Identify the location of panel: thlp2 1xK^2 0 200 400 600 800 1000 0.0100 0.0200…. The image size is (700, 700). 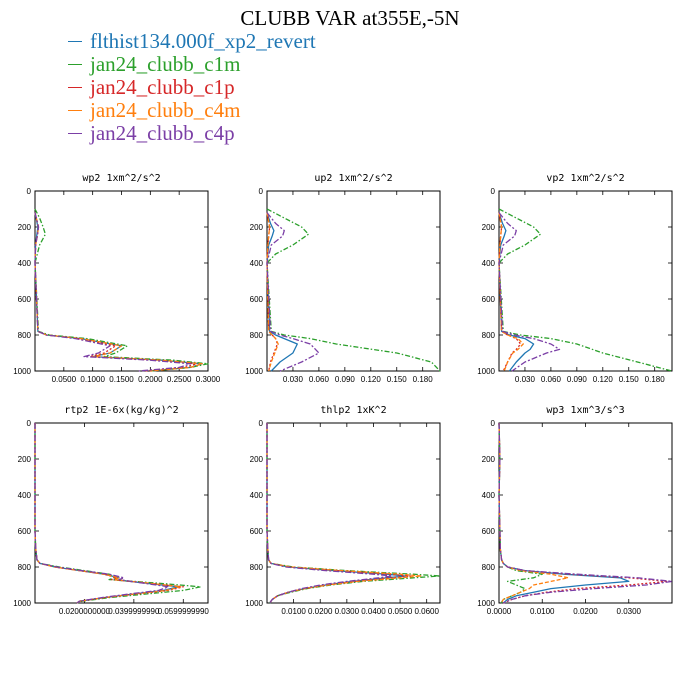
(343, 510).